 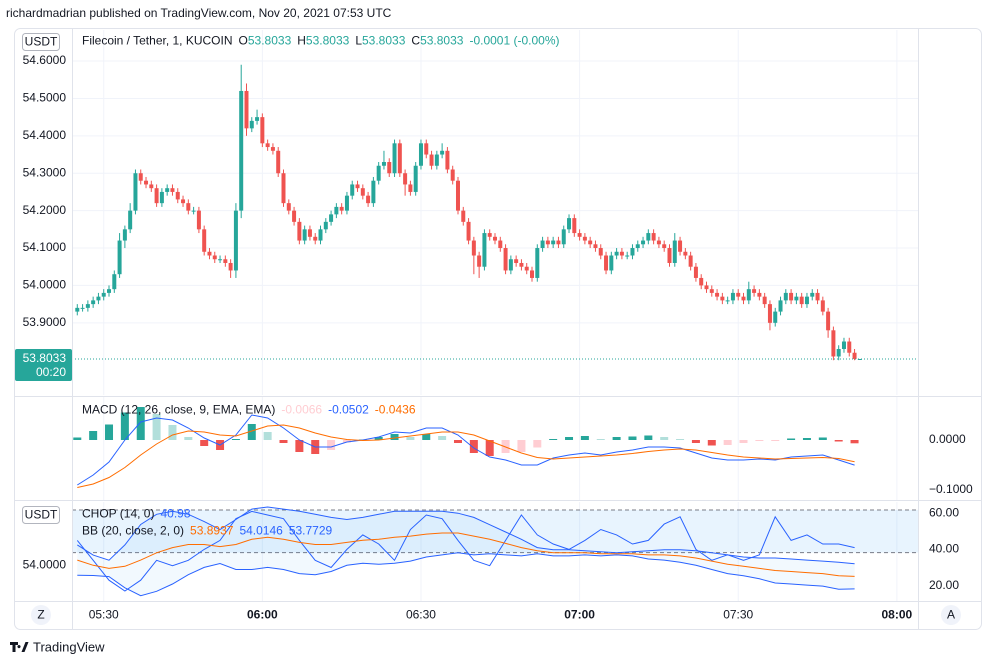 What do you see at coordinates (896, 615) in the screenshot?
I see `x-tick-label: 08:00` at bounding box center [896, 615].